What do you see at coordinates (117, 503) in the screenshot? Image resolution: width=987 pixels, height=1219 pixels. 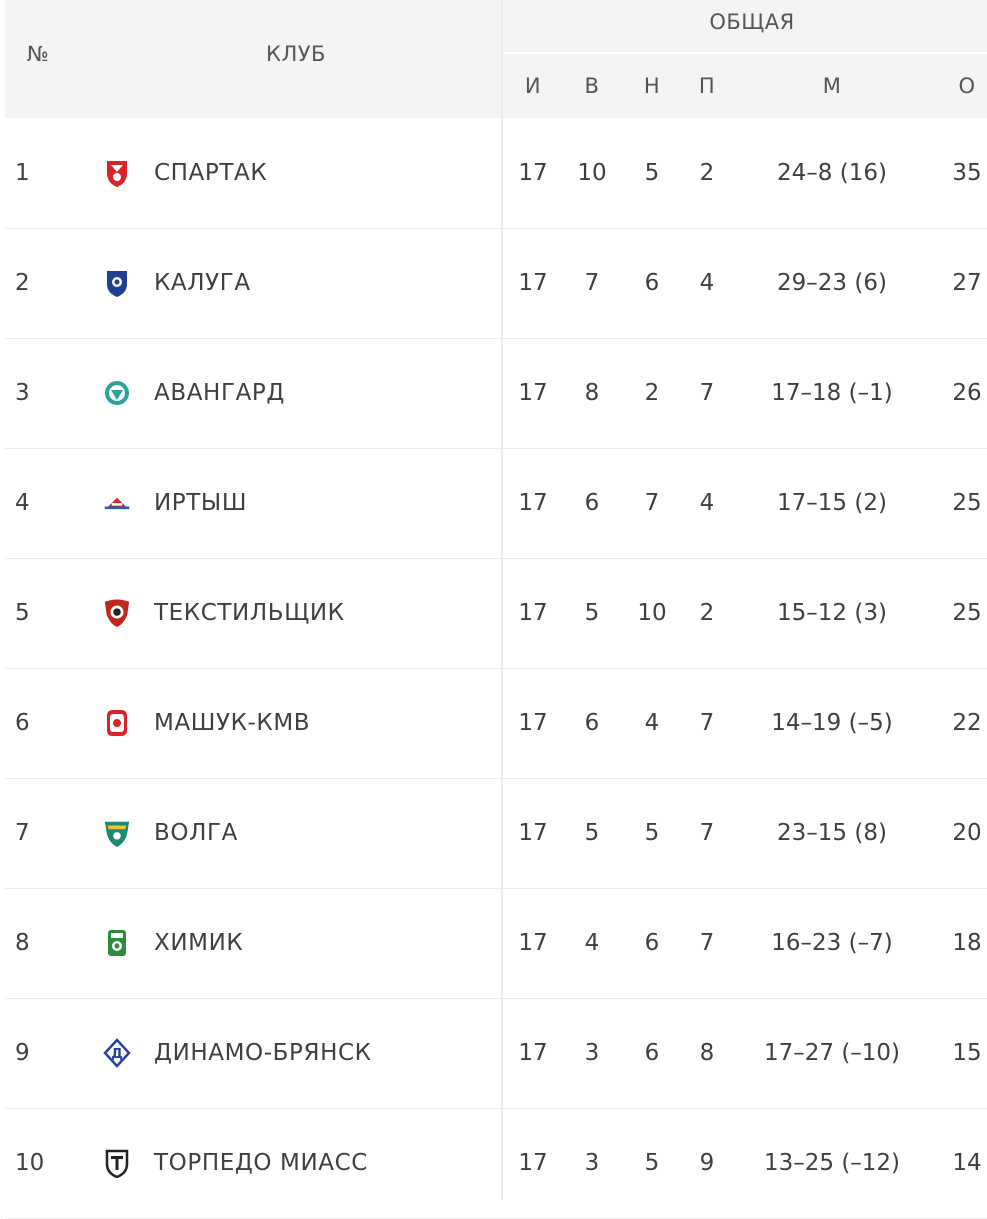 I see `irtysh-logo-icon` at bounding box center [117, 503].